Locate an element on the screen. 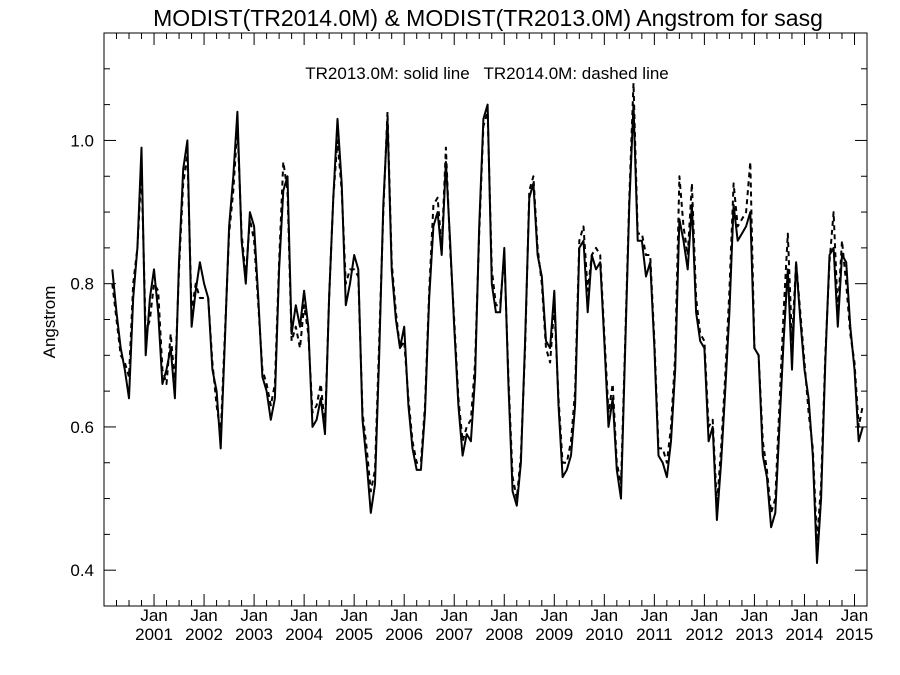 Image resolution: width=900 pixels, height=675 pixels. x-tick-year: 2014 is located at coordinates (805, 634).